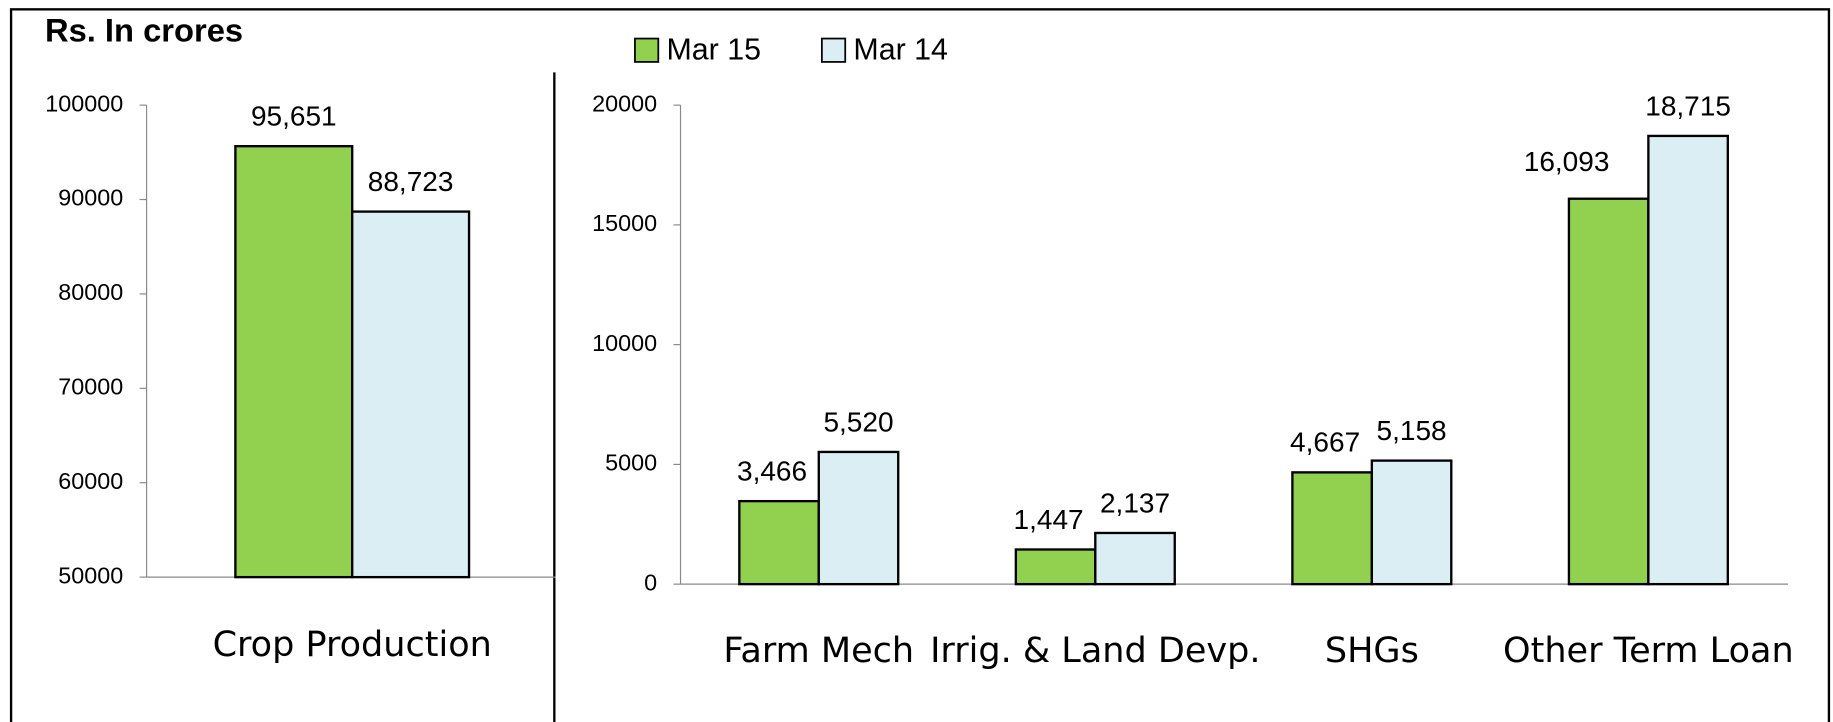 The height and width of the screenshot is (722, 1833). What do you see at coordinates (84, 103) in the screenshot?
I see `y-tick-label: 100000` at bounding box center [84, 103].